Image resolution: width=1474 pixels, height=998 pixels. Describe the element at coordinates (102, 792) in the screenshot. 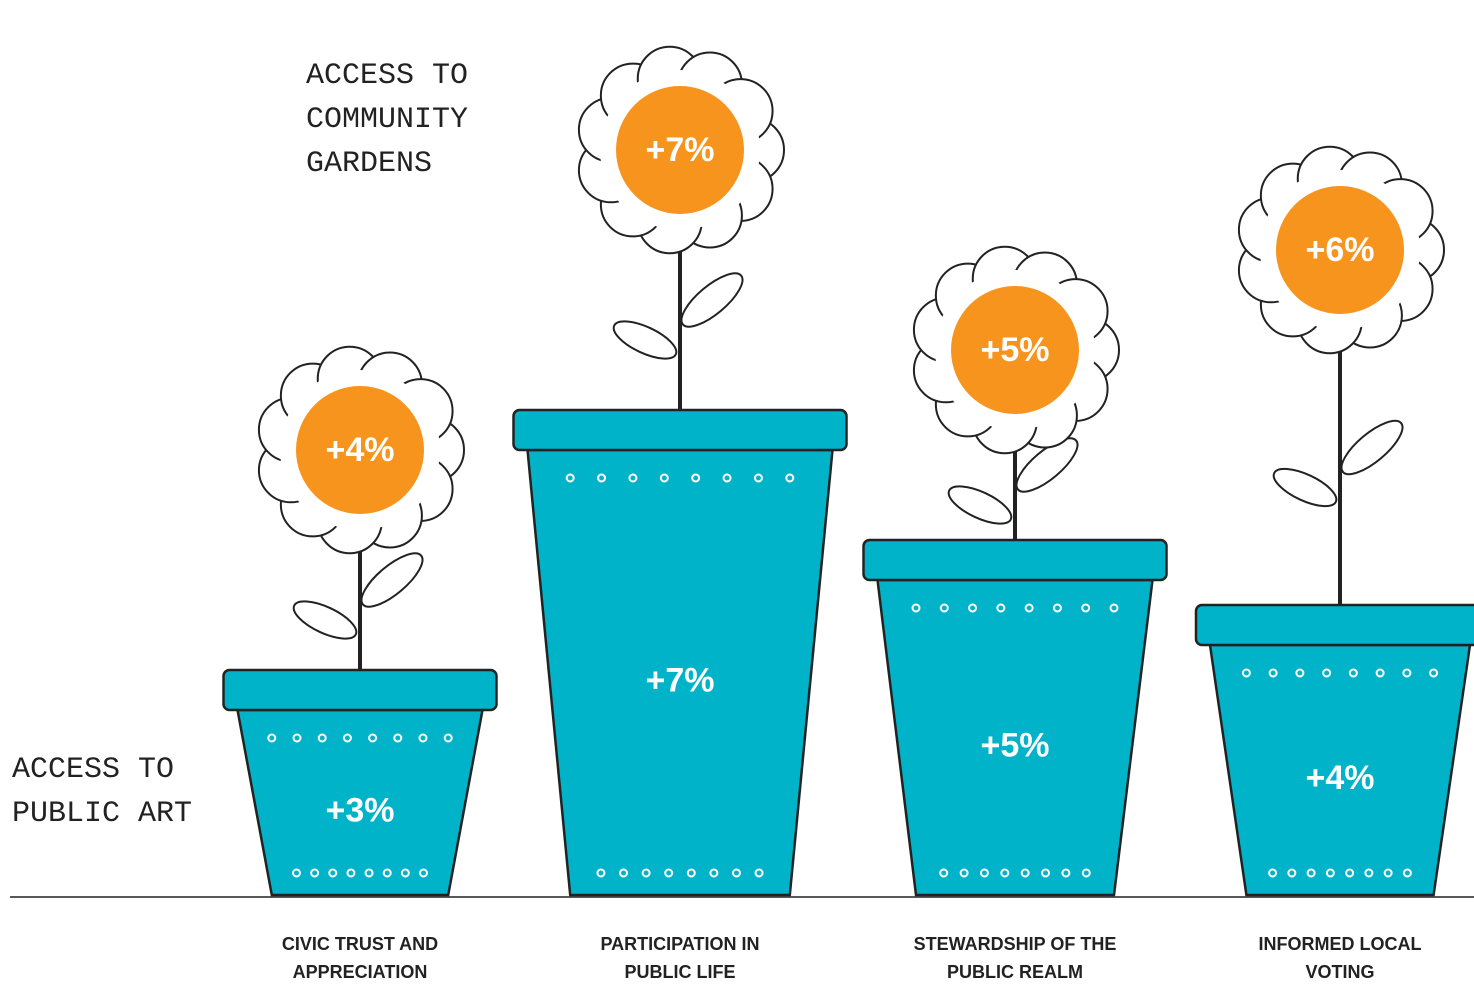

I see `legend-art: ACCESS TO PUBLIC ART` at that location.